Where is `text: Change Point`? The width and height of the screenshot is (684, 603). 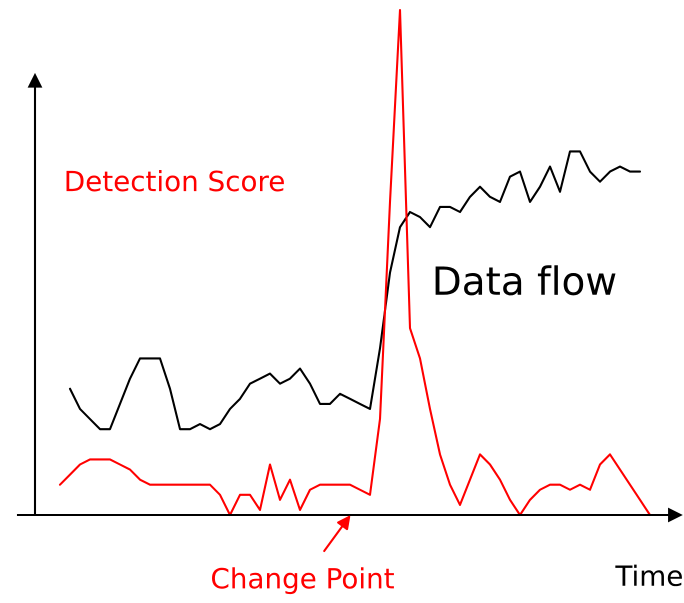 text: Change Point is located at coordinates (303, 580).